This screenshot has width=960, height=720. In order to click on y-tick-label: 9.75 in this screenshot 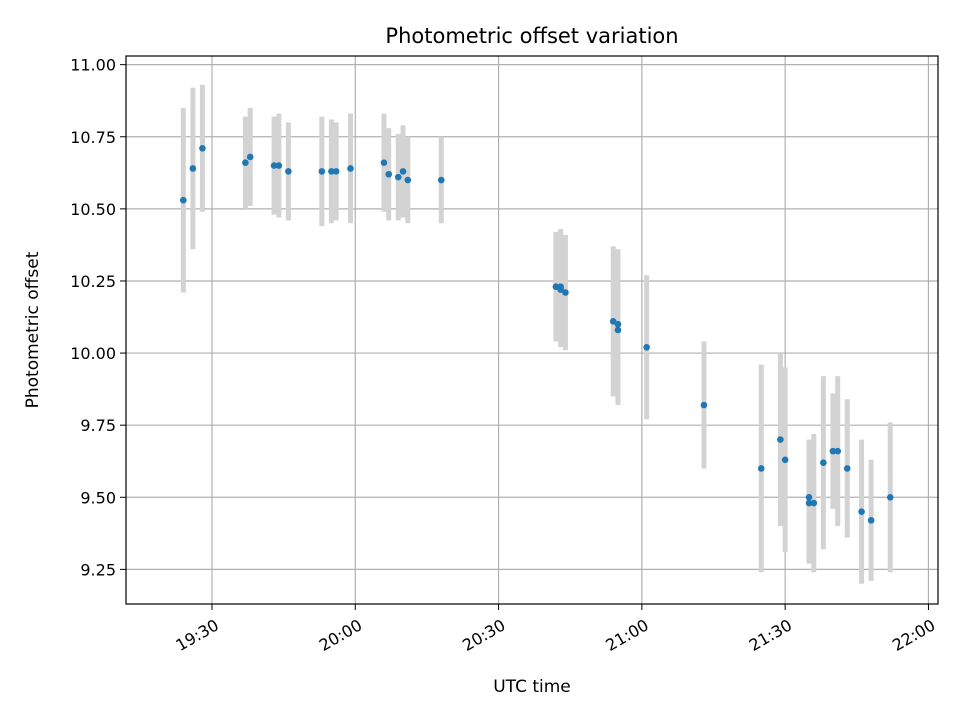, I will do `click(98, 425)`.